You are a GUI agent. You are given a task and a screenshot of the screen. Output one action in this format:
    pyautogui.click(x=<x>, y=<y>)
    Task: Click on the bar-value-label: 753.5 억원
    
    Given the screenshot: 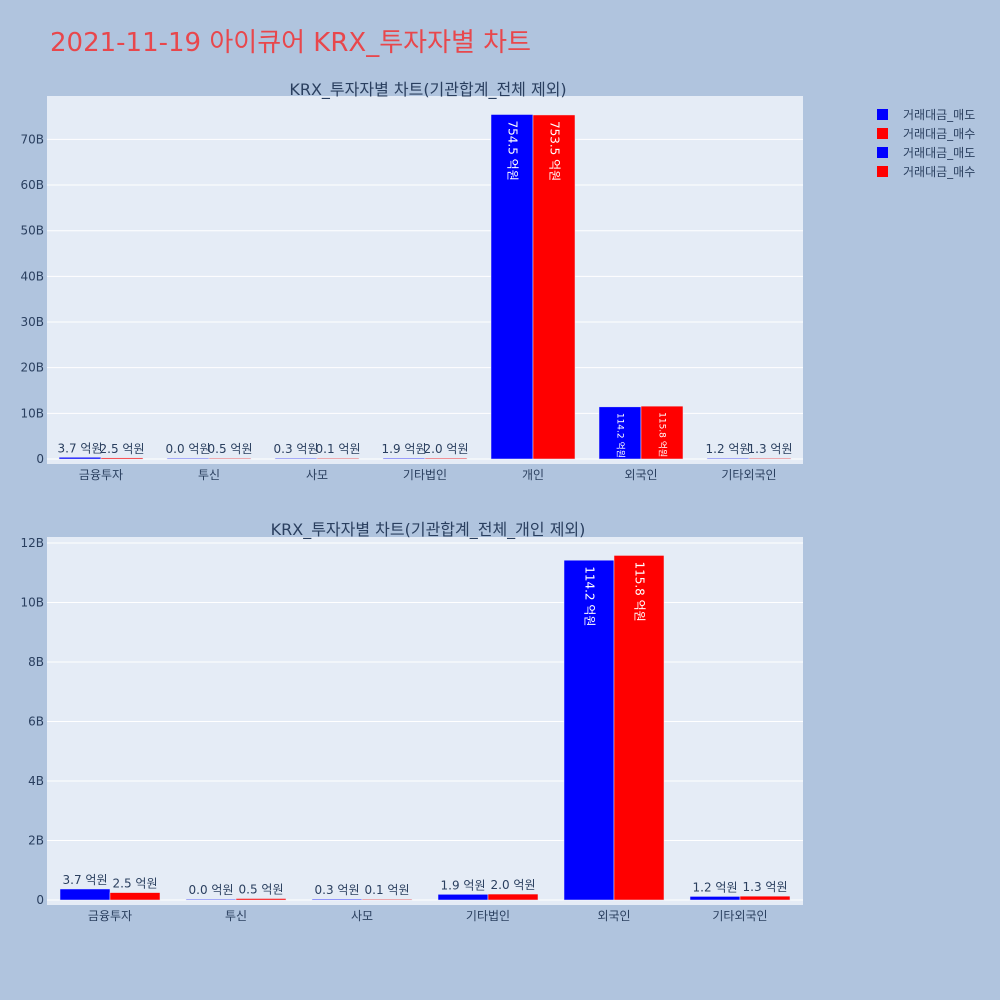 What is the action you would take?
    pyautogui.click(x=555, y=151)
    